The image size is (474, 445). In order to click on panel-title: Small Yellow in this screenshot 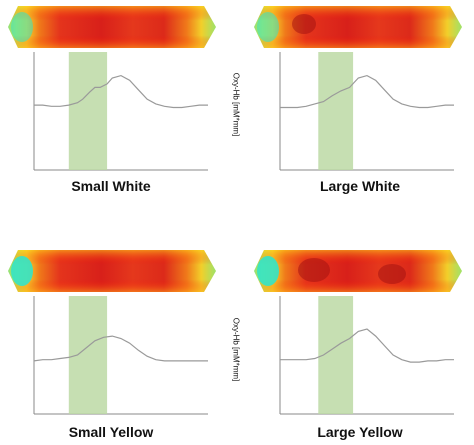, I will do `click(111, 432)`.